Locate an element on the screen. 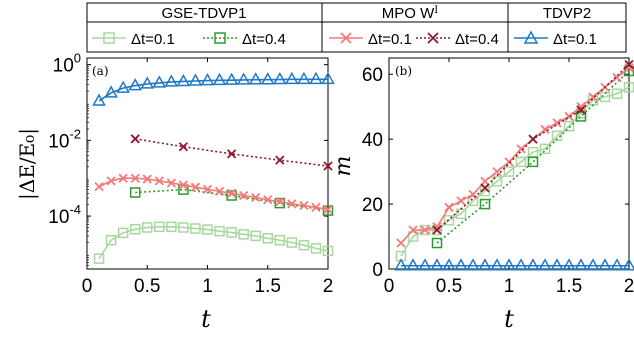 This screenshot has height=337, width=634. y-tick-label: 60 is located at coordinates (372, 75).